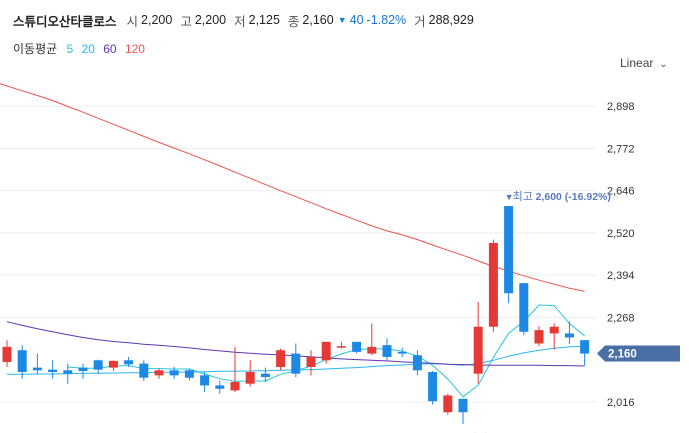 This screenshot has height=433, width=689. I want to click on ma-20-label: 20, so click(88, 49).